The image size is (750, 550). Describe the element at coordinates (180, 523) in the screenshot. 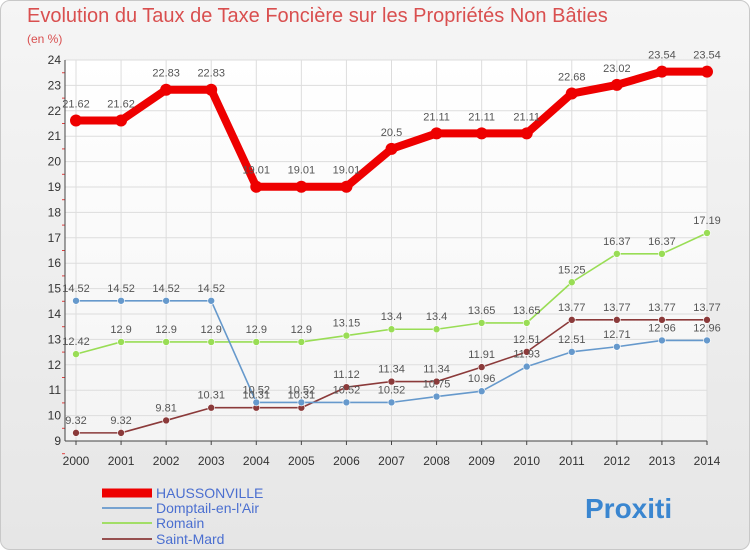

I see `legend-label: Romain` at that location.